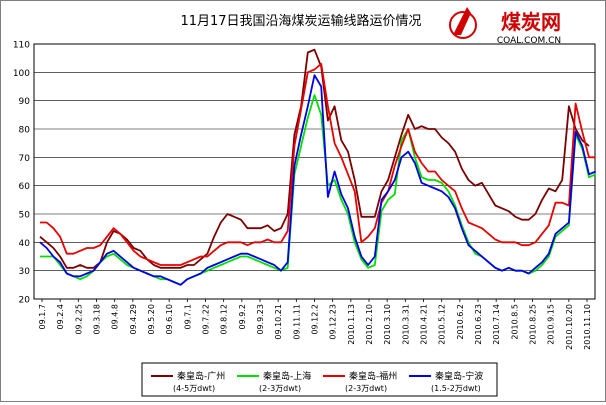 The height and width of the screenshot is (405, 606). What do you see at coordinates (25, 272) in the screenshot?
I see `y-tick-label: 30` at bounding box center [25, 272].